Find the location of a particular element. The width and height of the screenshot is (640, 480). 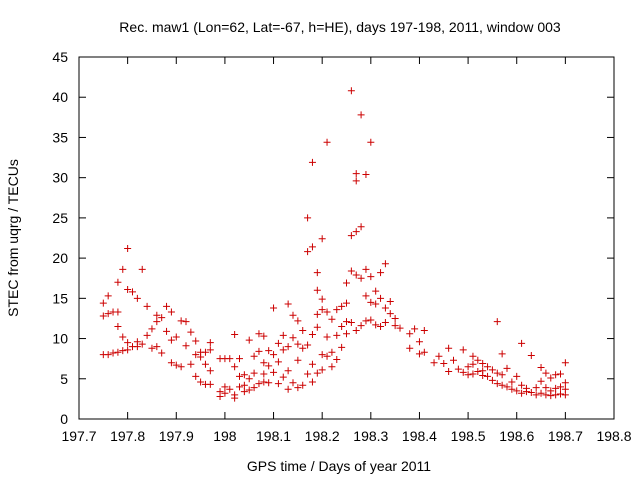

x-tick-label: 198.4 is located at coordinates (419, 436).